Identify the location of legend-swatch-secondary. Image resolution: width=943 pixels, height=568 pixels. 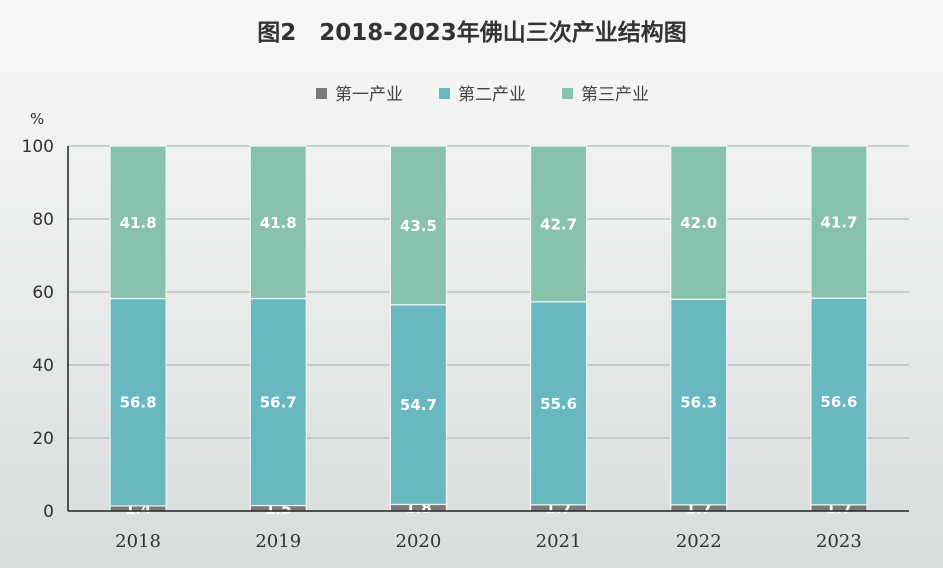
(444, 93).